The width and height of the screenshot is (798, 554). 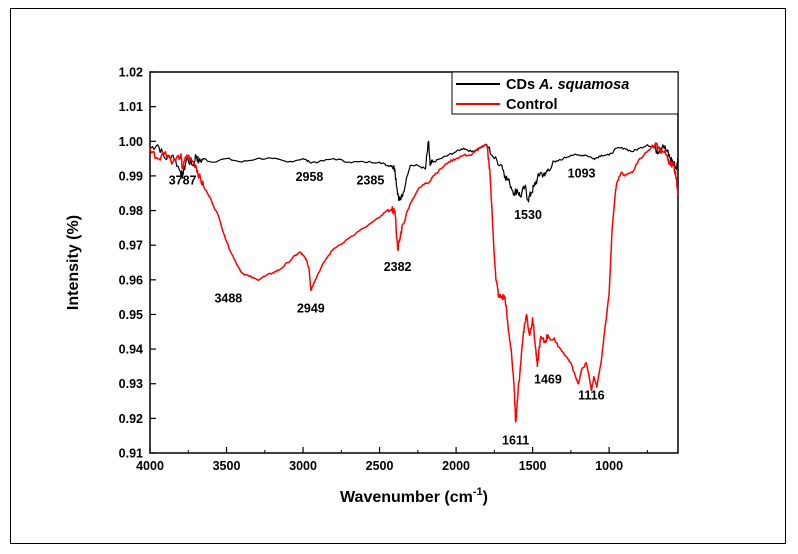 I want to click on x-axis-title-sup: -1, so click(x=478, y=492).